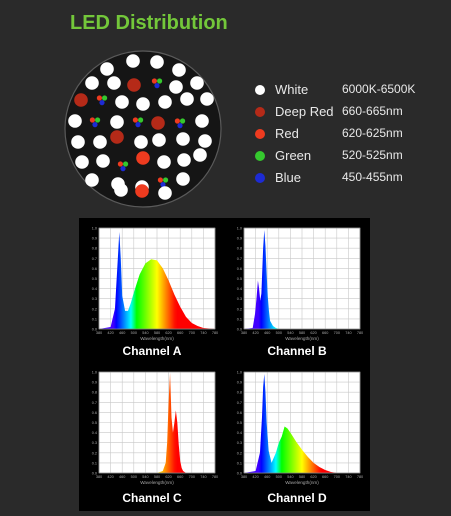 Image resolution: width=451 pixels, height=516 pixels. I want to click on x-tick-label: 460, so click(267, 333).